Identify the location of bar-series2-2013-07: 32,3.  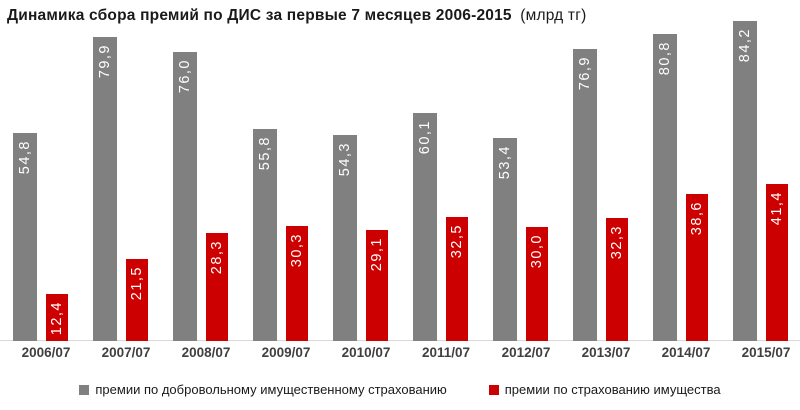
(617, 279).